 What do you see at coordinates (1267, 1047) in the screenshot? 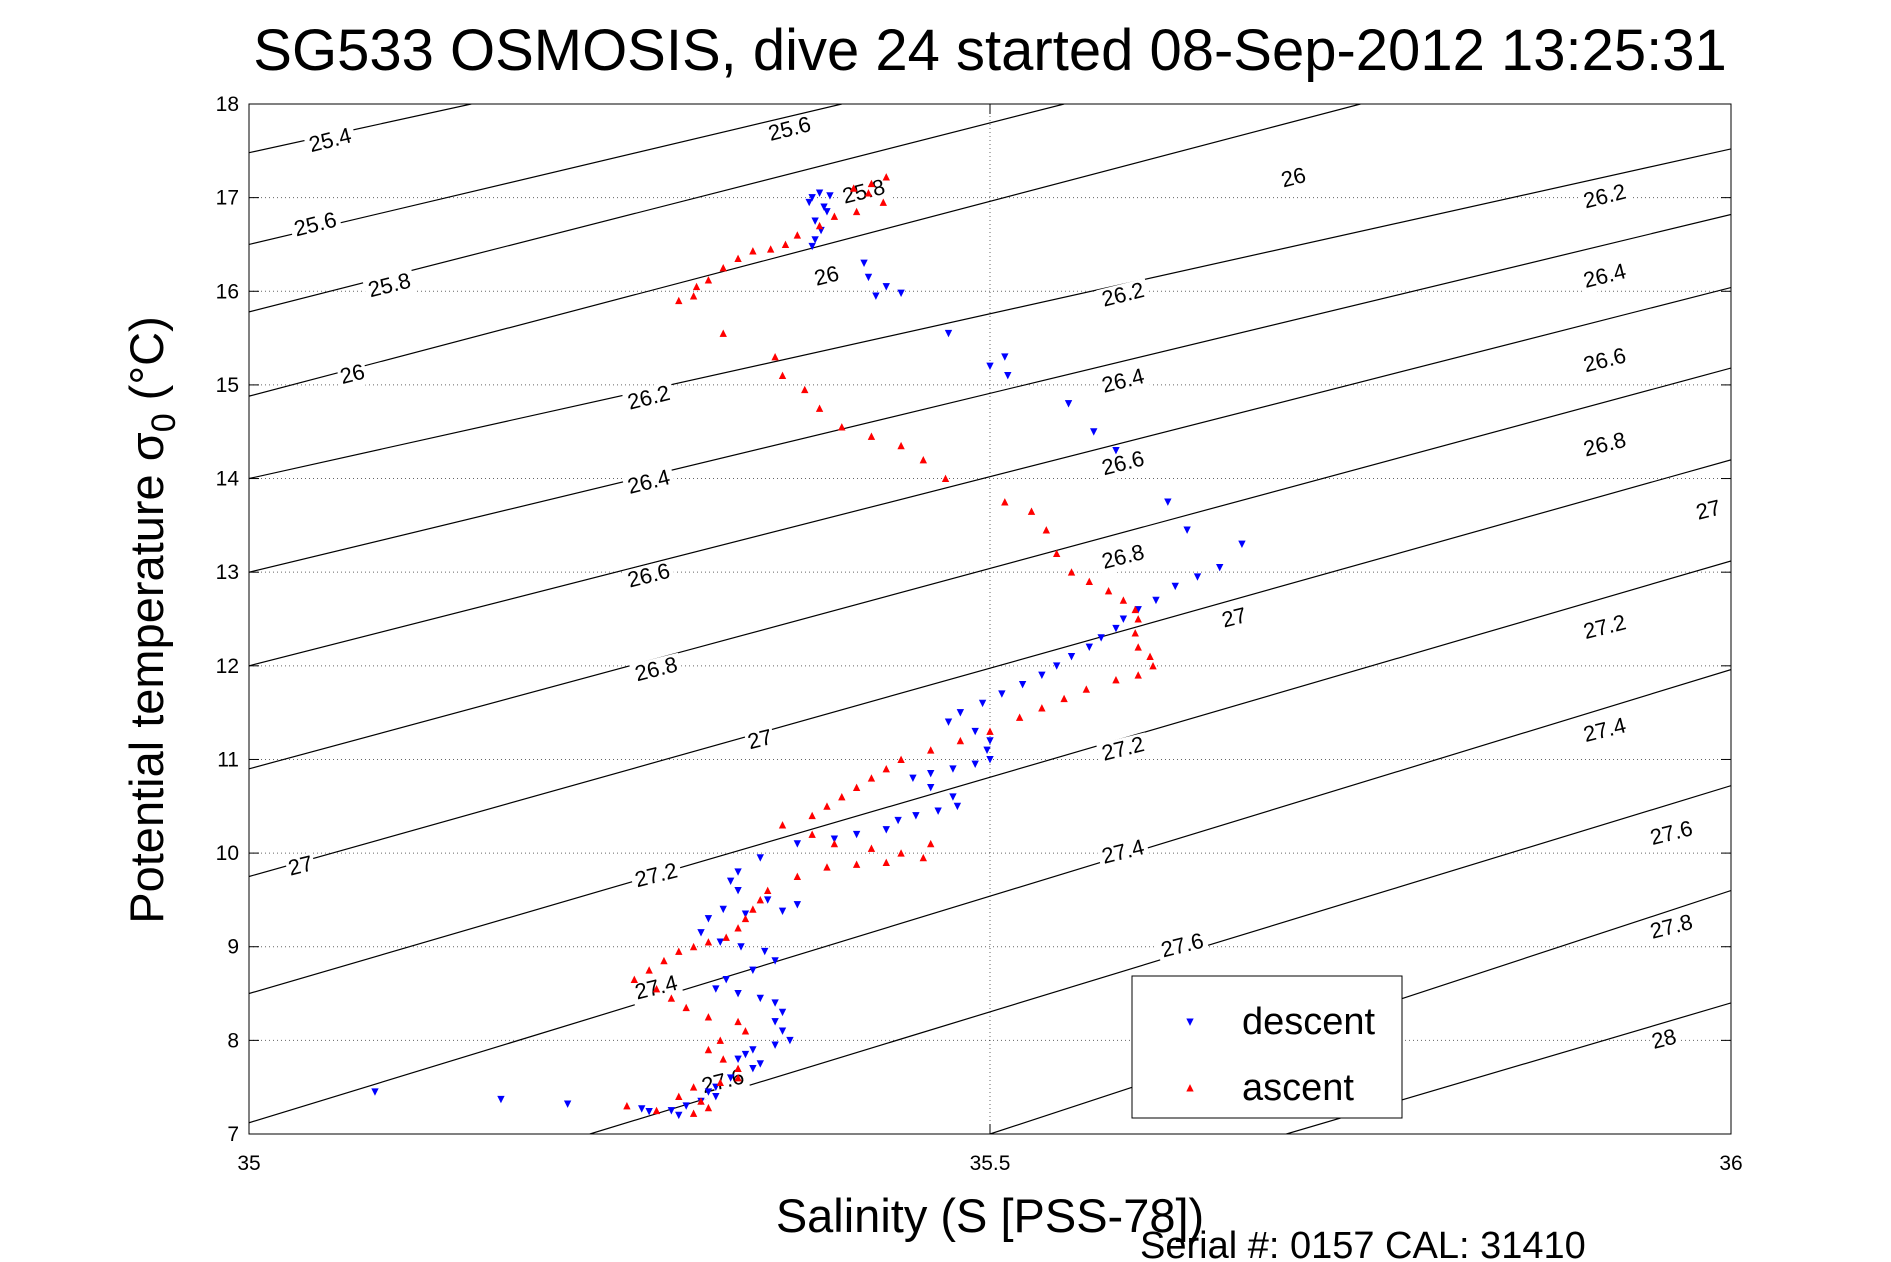
I see `legend: descent ascent` at bounding box center [1267, 1047].